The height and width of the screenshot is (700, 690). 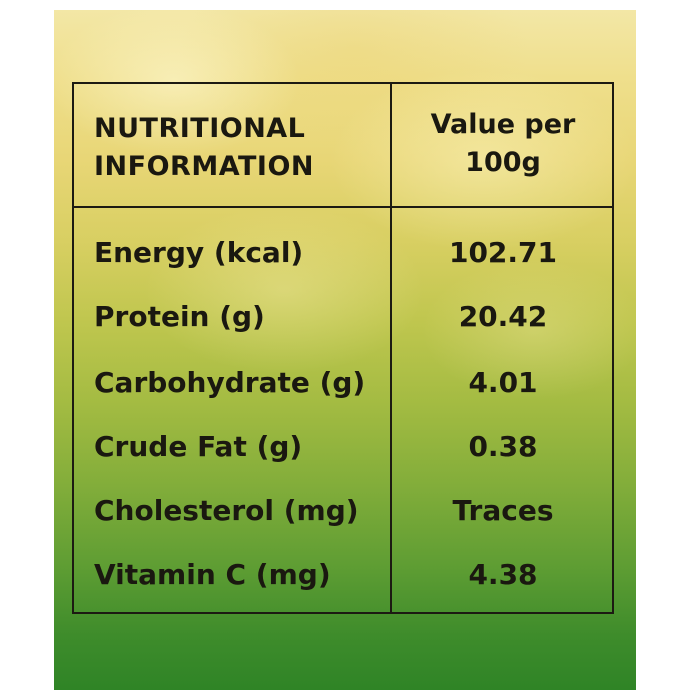 I want to click on header-right-line2: 100g, so click(x=503, y=162).